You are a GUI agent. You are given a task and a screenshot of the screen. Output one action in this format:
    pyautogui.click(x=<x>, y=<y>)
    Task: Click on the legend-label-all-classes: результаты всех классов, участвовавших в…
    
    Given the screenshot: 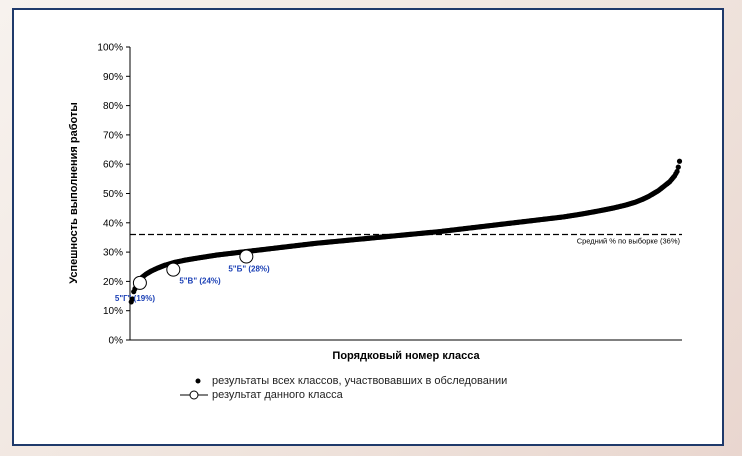 What is the action you would take?
    pyautogui.click(x=360, y=381)
    